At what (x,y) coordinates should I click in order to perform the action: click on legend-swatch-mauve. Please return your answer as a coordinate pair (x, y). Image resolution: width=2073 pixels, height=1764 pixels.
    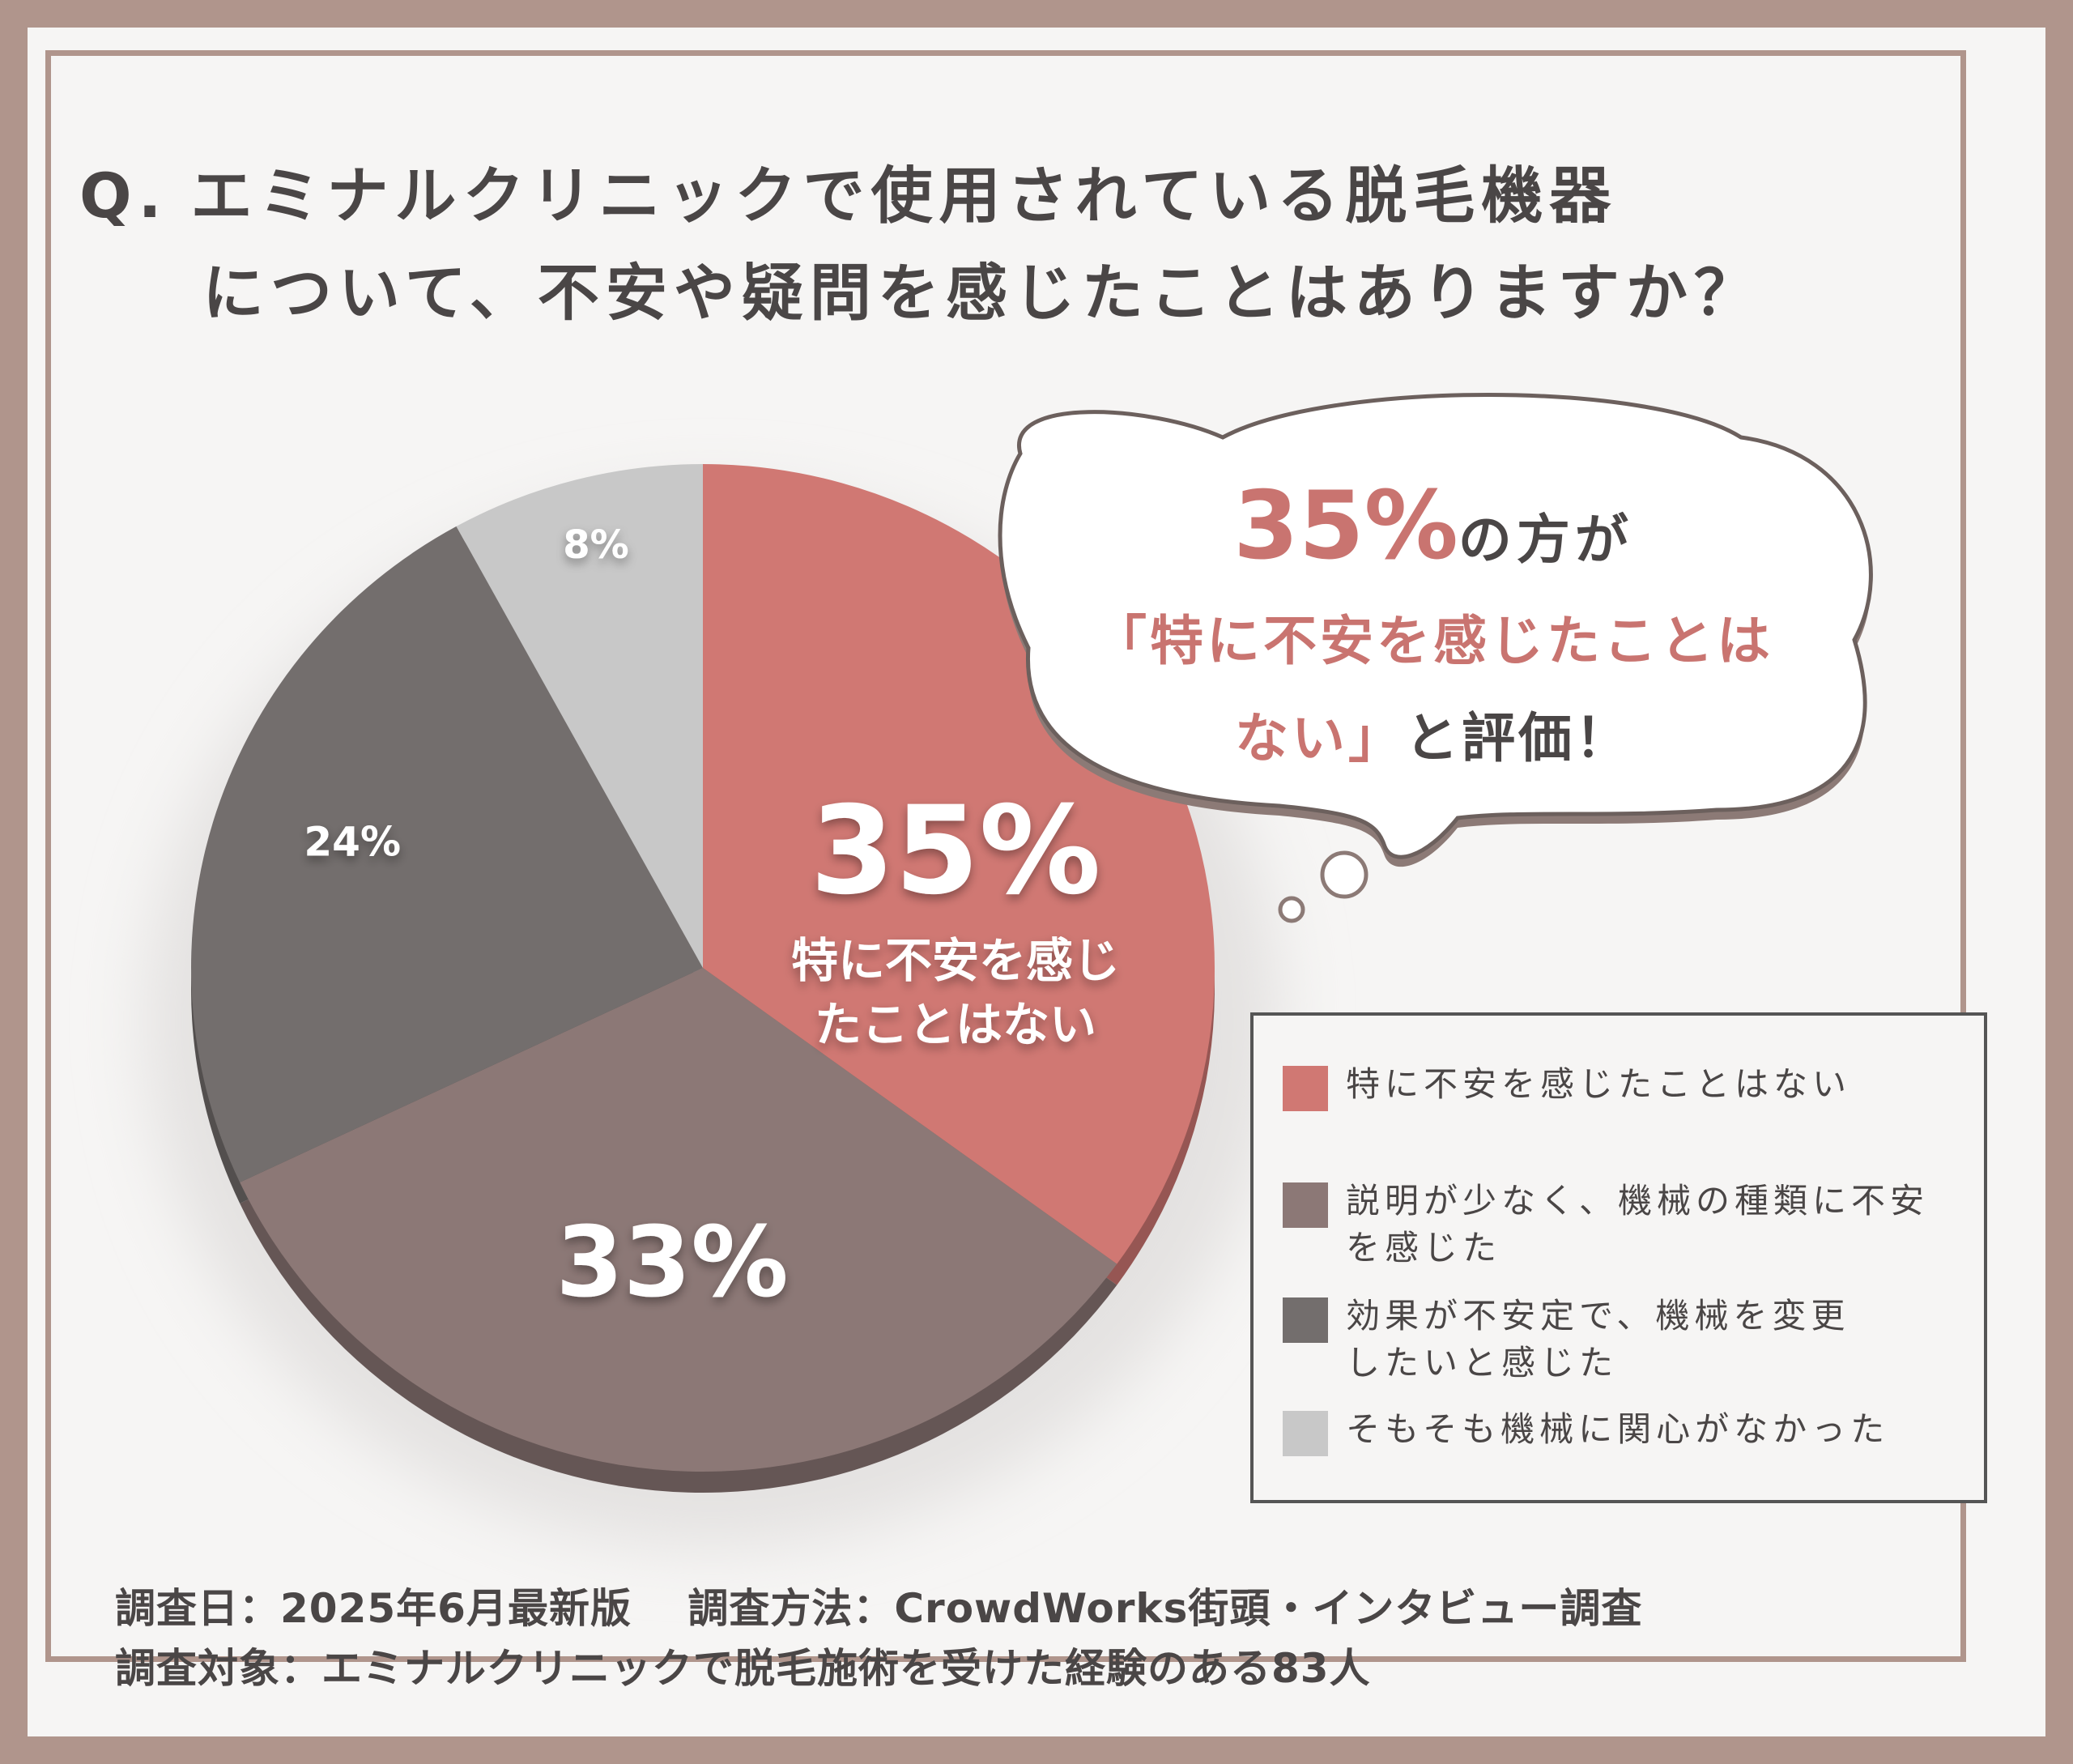
    Looking at the image, I should click on (1305, 1205).